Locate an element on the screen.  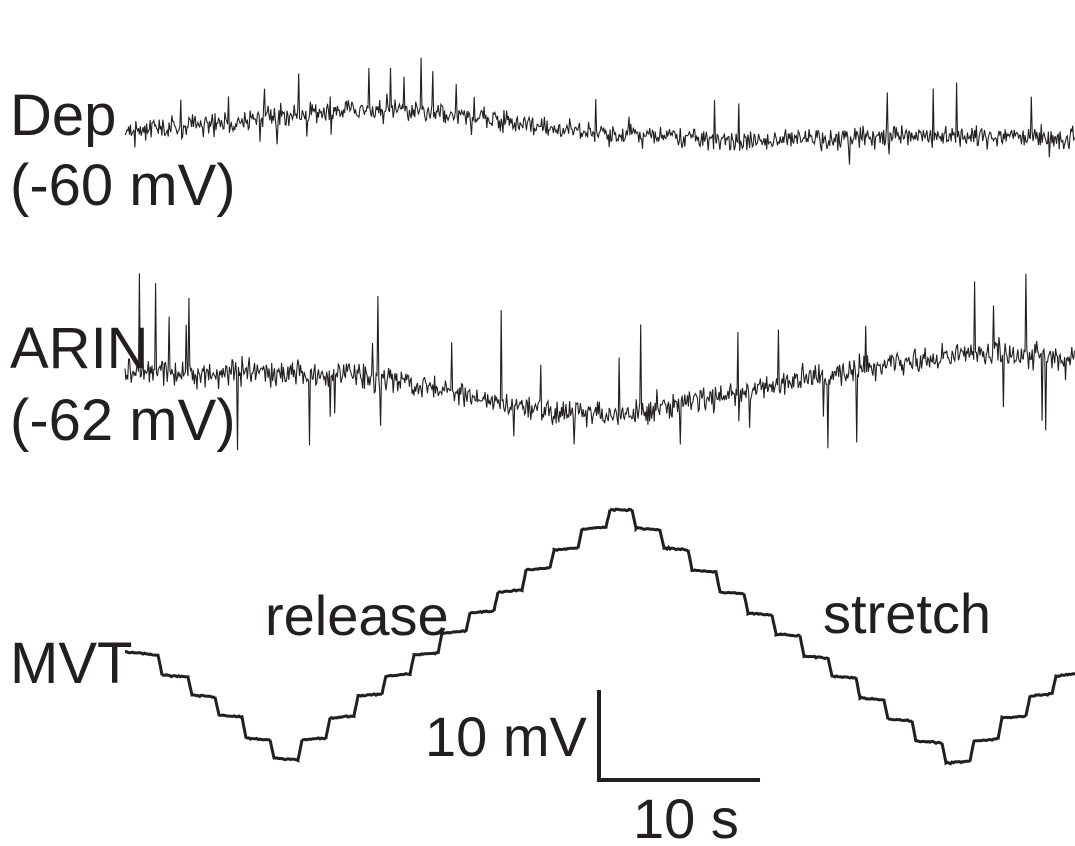
scale-bar: 10 mV 10 s is located at coordinates (592, 768).